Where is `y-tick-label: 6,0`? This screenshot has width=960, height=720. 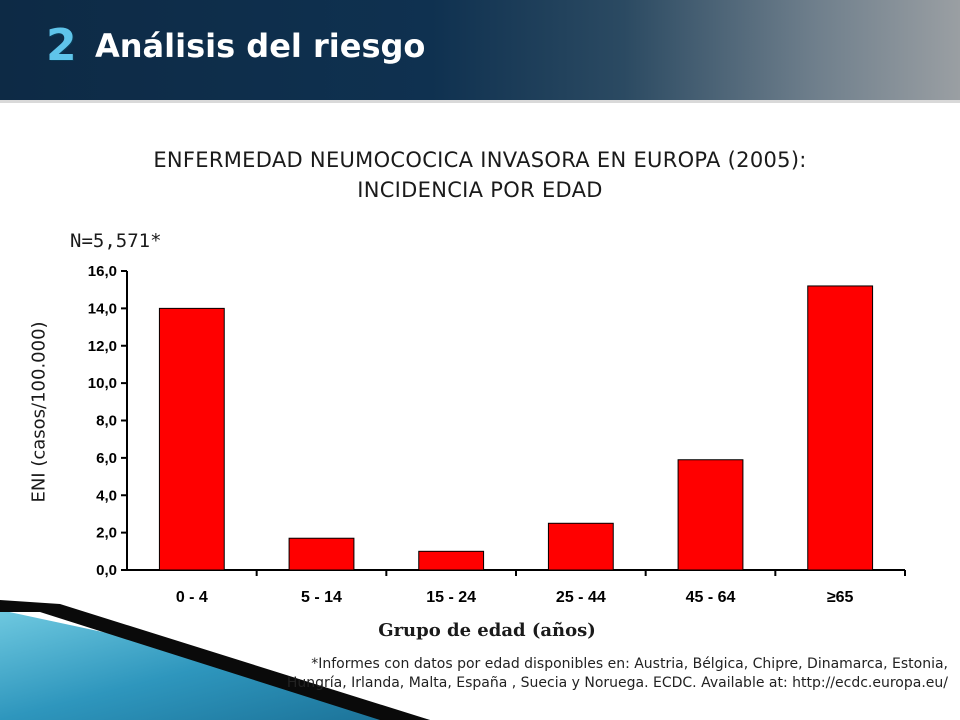 y-tick-label: 6,0 is located at coordinates (106, 458).